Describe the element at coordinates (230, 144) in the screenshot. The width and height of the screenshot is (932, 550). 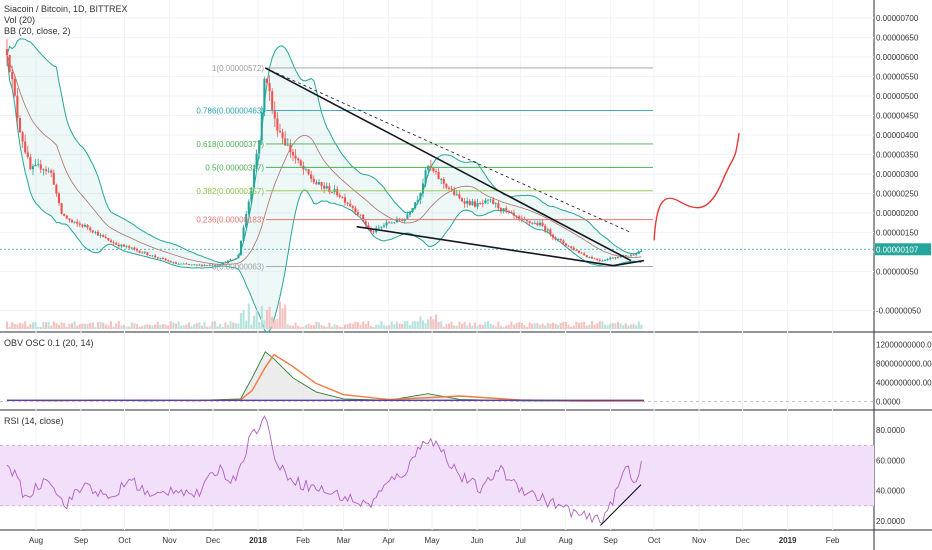
I see `fib-label: 0.618(0.00000377)` at that location.